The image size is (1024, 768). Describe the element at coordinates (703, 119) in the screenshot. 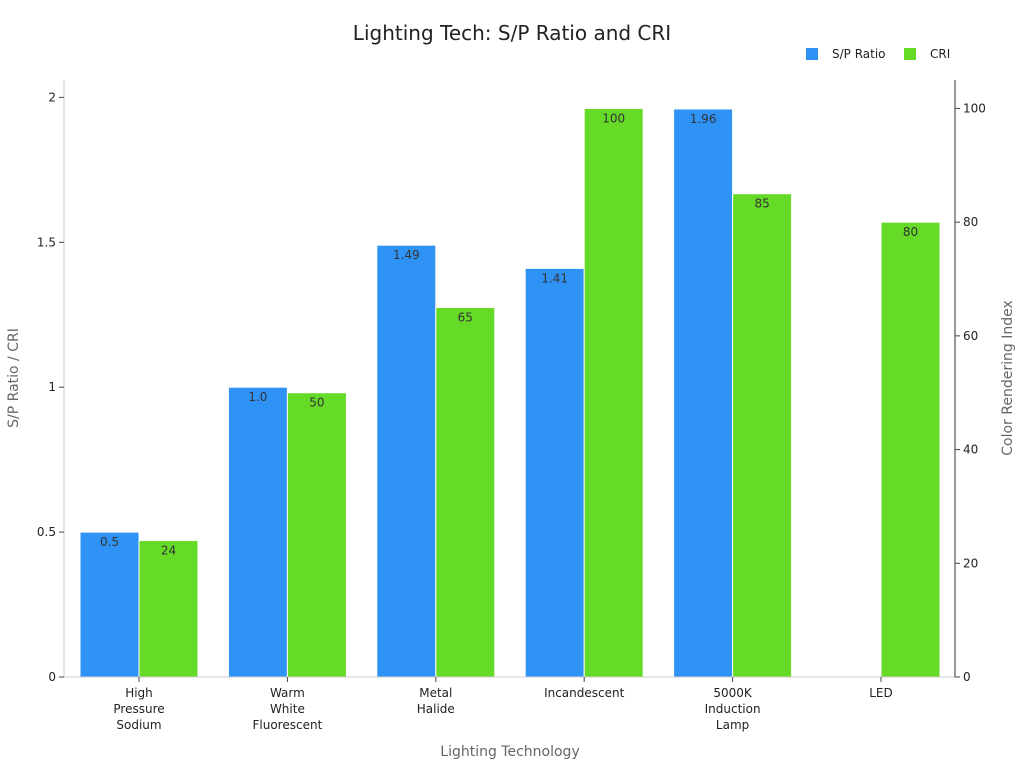

I see `data-label-sp-ratio-4: 1.96` at that location.